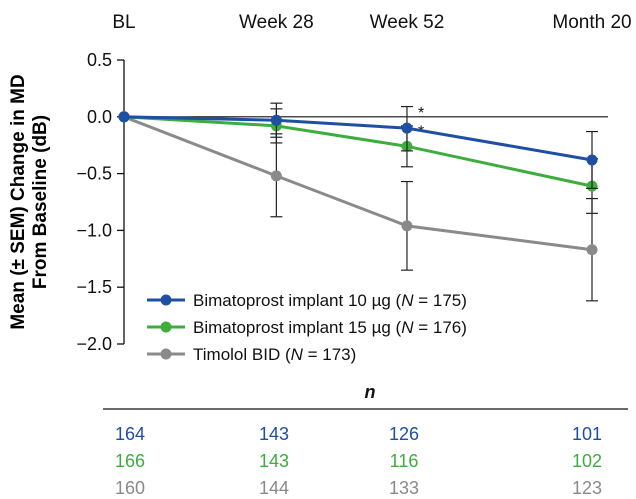 The image size is (636, 499). I want to click on y-tick-label: 0.5, so click(99, 60).